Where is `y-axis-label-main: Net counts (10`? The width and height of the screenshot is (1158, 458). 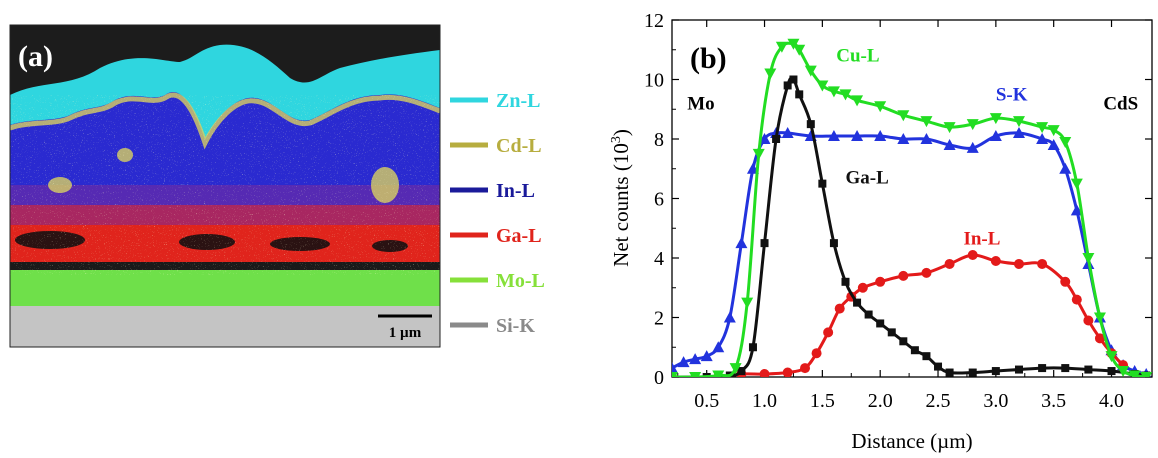
y-axis-label-main: Net counts (10 is located at coordinates (621, 205).